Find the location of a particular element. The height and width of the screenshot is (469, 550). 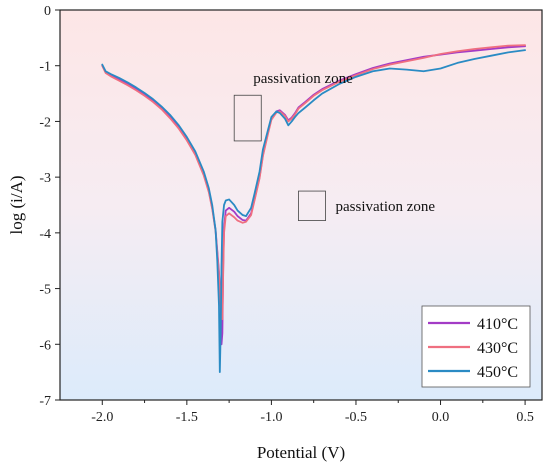

y-tick-label: -5 is located at coordinates (45, 290).